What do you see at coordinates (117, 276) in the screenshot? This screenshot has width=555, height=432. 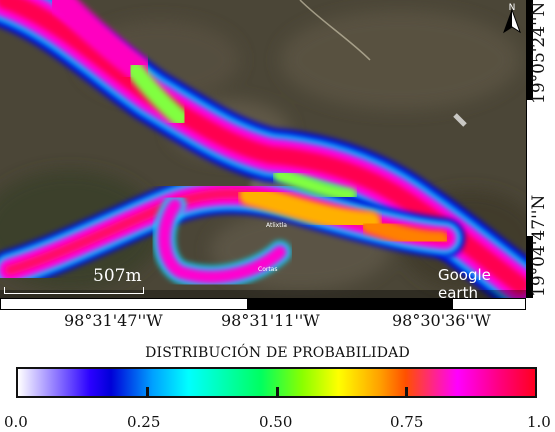 I see `scale-label: 507m` at bounding box center [117, 276].